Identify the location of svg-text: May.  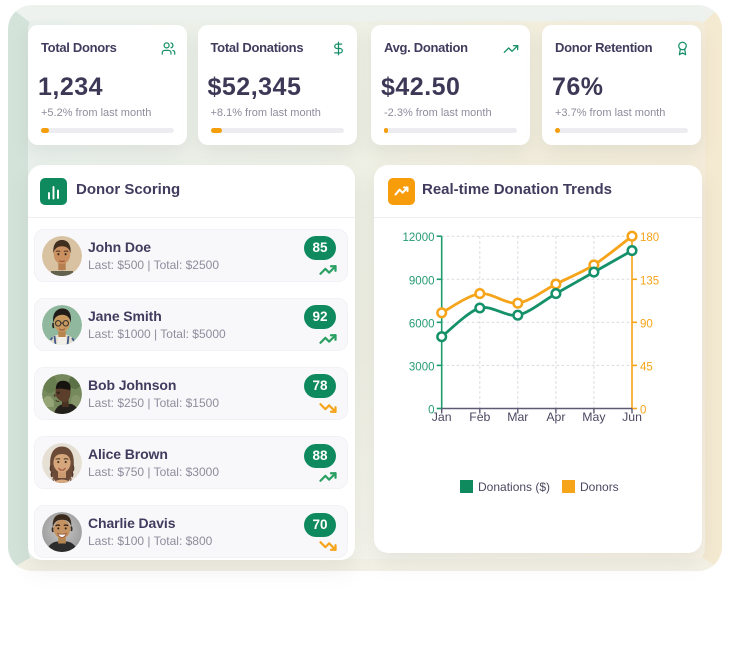
(594, 417).